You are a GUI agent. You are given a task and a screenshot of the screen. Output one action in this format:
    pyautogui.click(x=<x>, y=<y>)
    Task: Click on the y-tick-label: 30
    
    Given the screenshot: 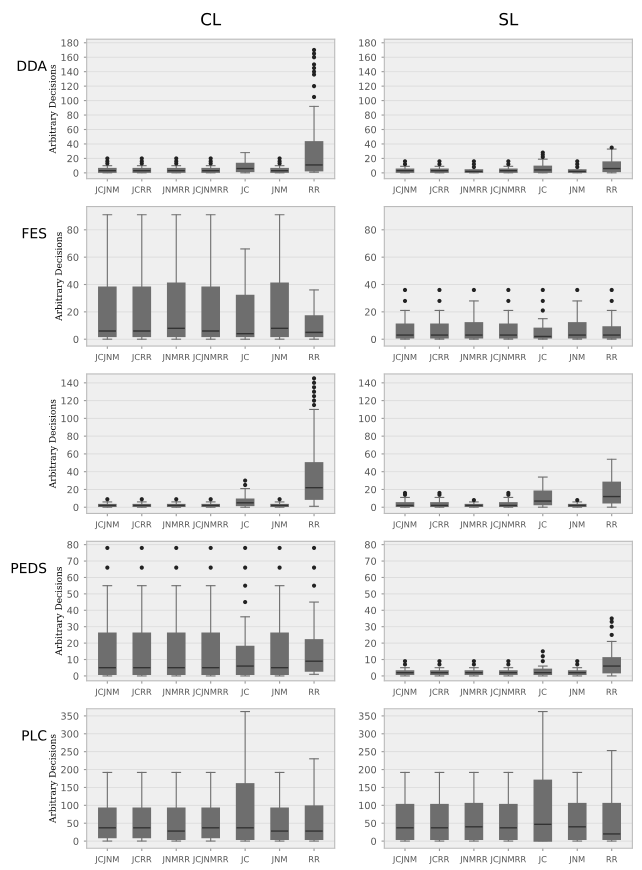 What is the action you would take?
    pyautogui.click(x=370, y=627)
    